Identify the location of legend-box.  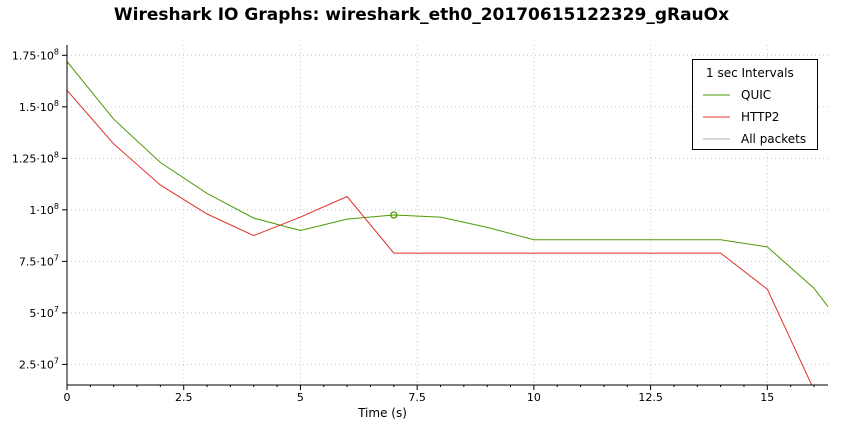
(755, 104).